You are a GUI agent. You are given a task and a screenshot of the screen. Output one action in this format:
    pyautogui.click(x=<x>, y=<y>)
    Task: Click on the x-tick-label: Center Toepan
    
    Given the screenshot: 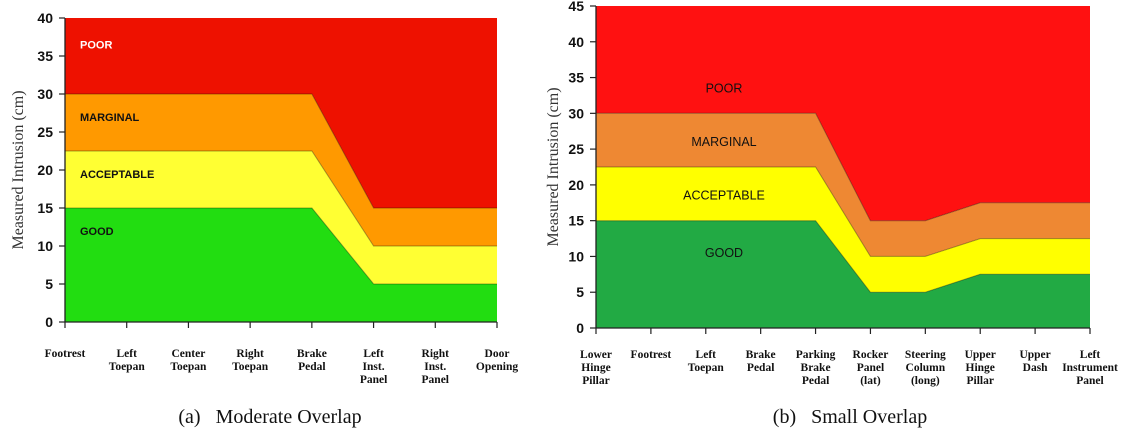 What is the action you would take?
    pyautogui.click(x=188, y=360)
    